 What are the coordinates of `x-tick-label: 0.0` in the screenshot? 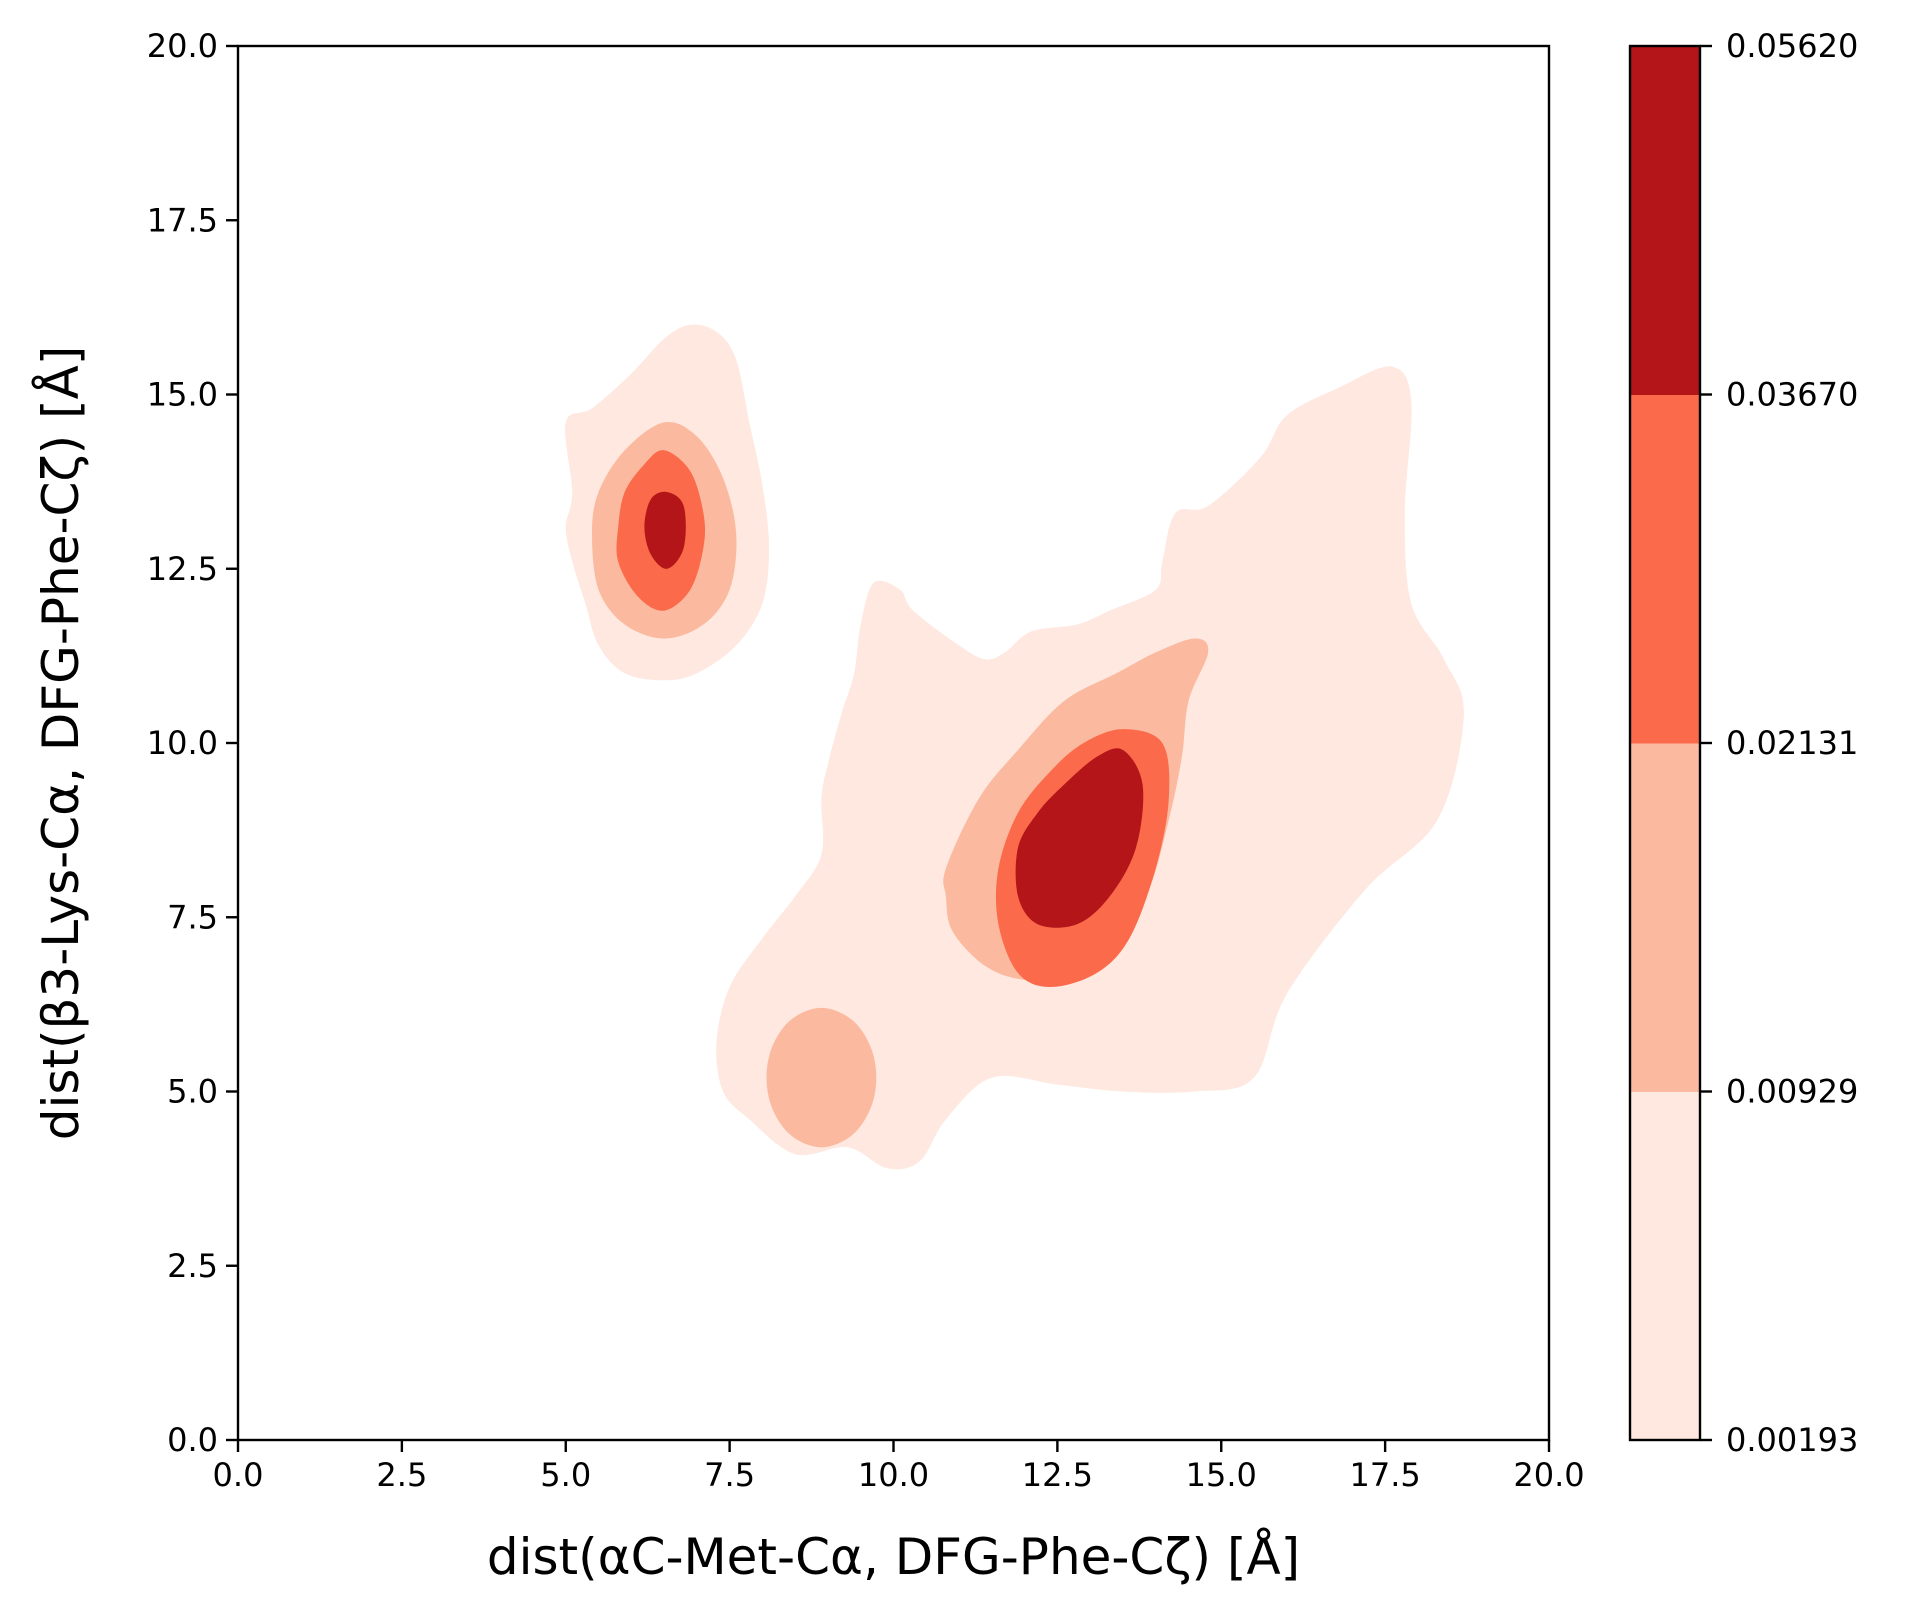 It's located at (238, 1475).